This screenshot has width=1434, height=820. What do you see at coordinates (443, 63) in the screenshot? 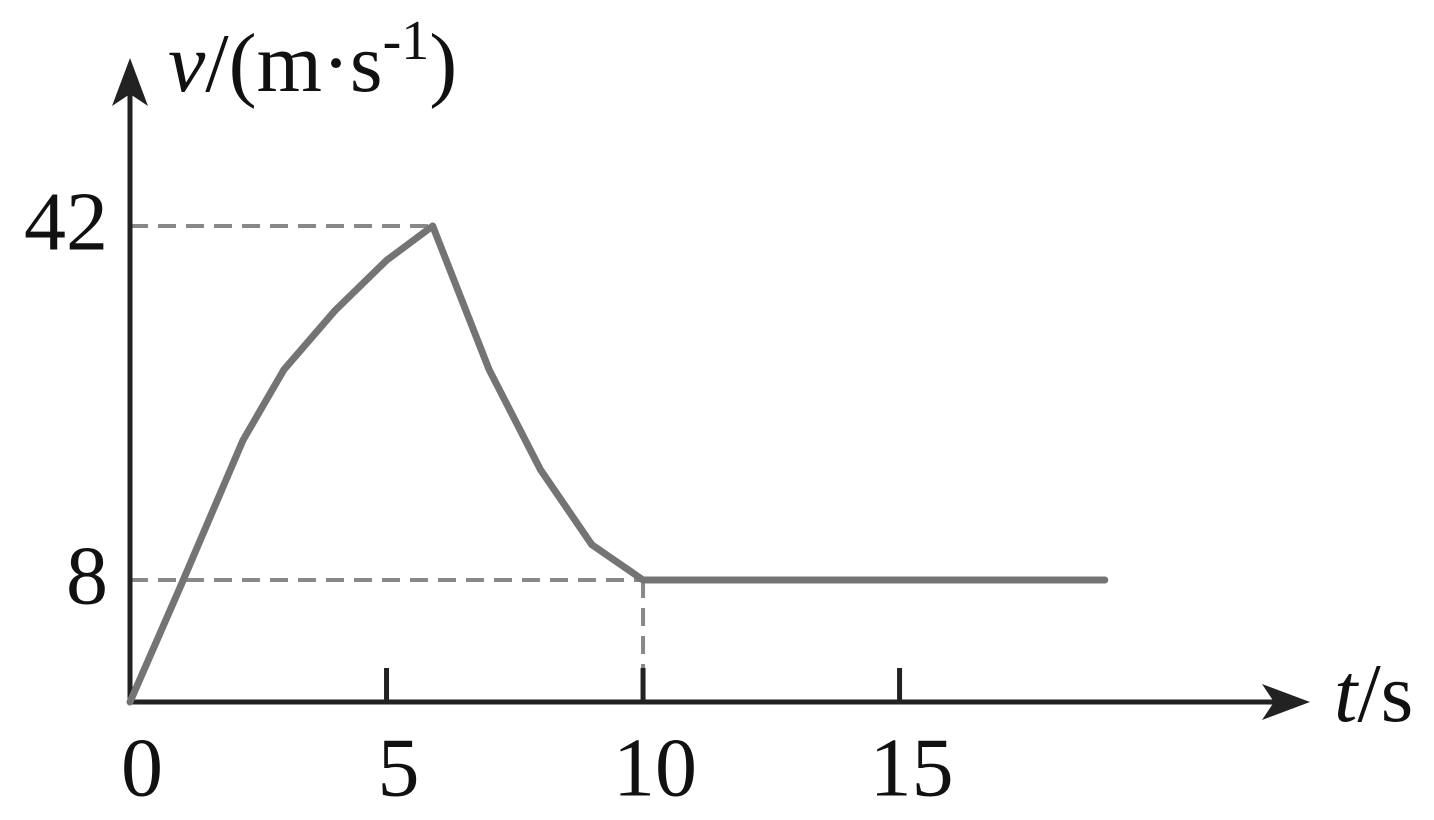
I see `y-label-close: )` at bounding box center [443, 63].